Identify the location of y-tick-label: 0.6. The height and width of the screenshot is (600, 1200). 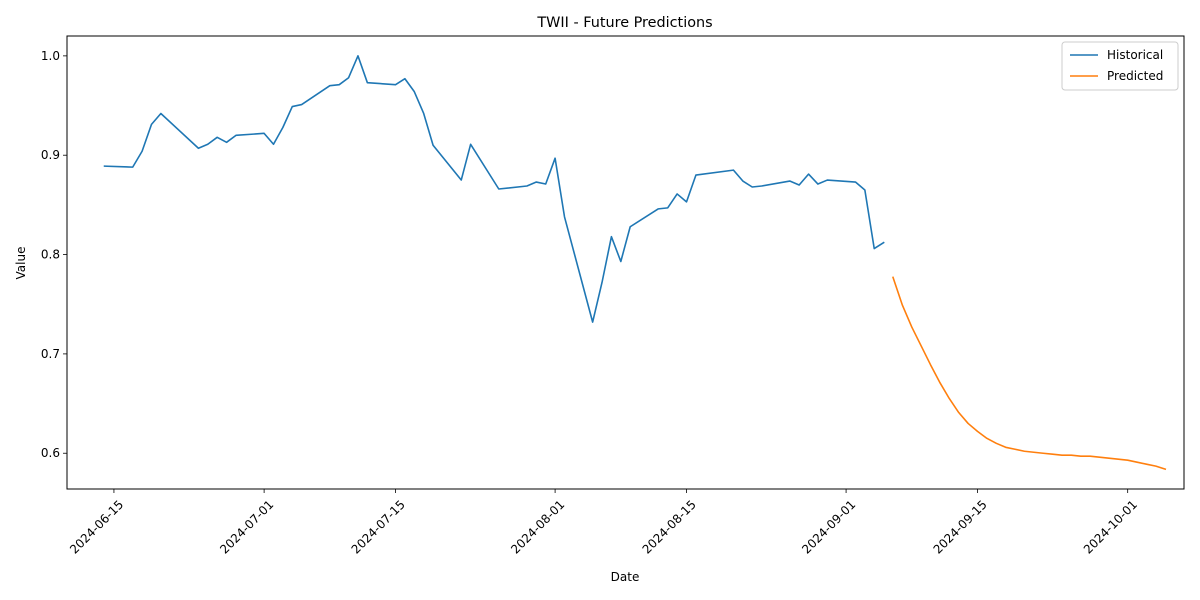
(50, 453).